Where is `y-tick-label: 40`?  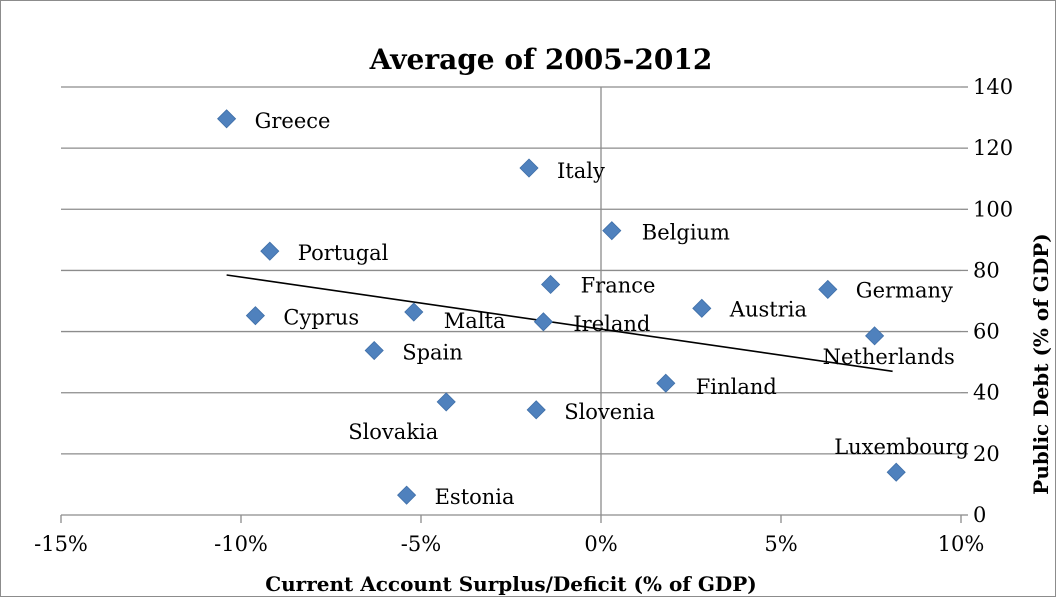 y-tick-label: 40 is located at coordinates (986, 393).